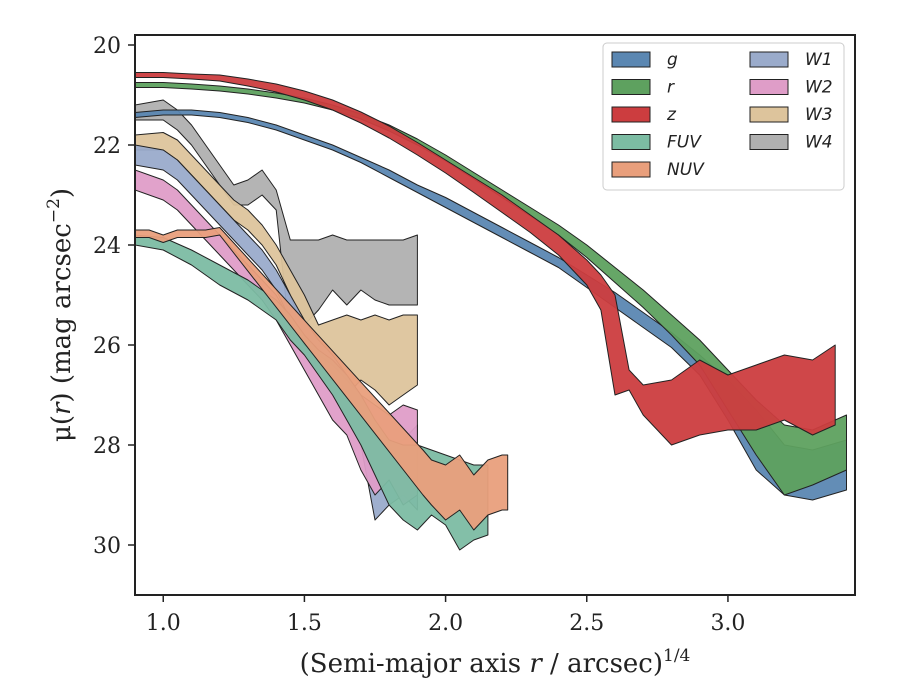  Describe the element at coordinates (819, 60) in the screenshot. I see `legend-label-w1: W1` at that location.